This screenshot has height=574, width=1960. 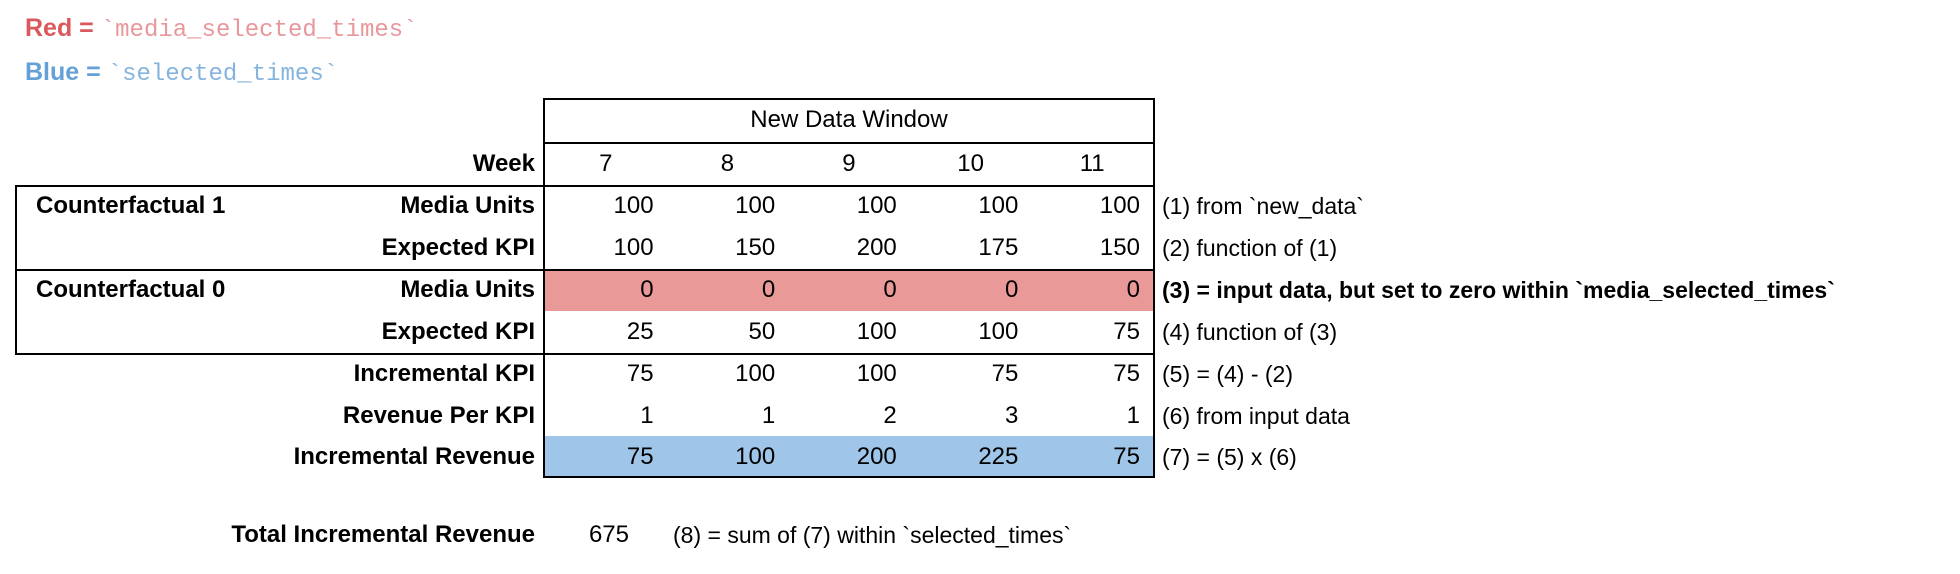 What do you see at coordinates (131, 289) in the screenshot?
I see `counterfactual-0-label: Counterfactual 0` at bounding box center [131, 289].